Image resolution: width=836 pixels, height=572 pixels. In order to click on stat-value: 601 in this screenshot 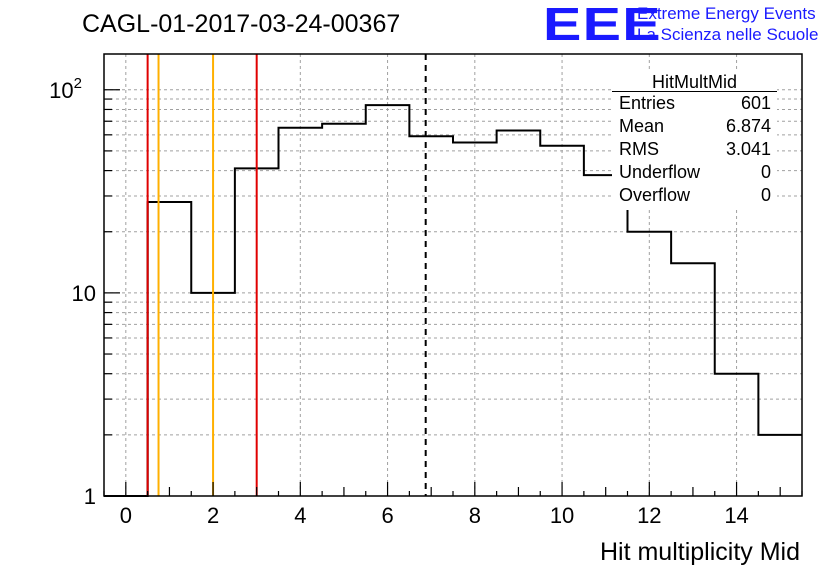, I will do `click(755, 103)`.